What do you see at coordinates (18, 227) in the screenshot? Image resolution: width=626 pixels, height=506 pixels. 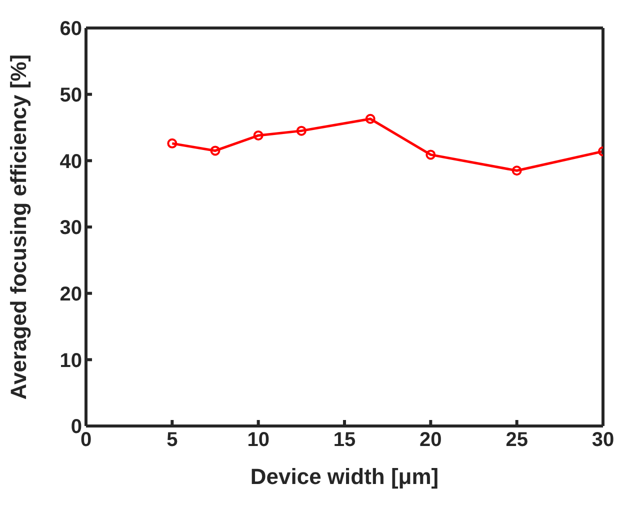 I see `y-axis-title: Averaged focusing efficiency [%]` at bounding box center [18, 227].